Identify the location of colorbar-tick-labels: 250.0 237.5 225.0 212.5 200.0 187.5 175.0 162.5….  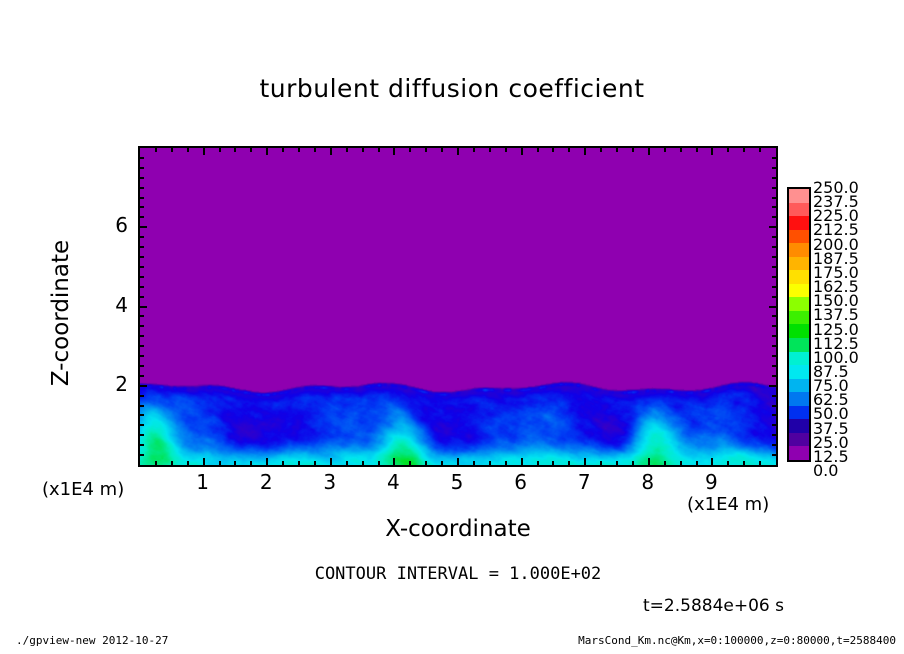
(853, 329).